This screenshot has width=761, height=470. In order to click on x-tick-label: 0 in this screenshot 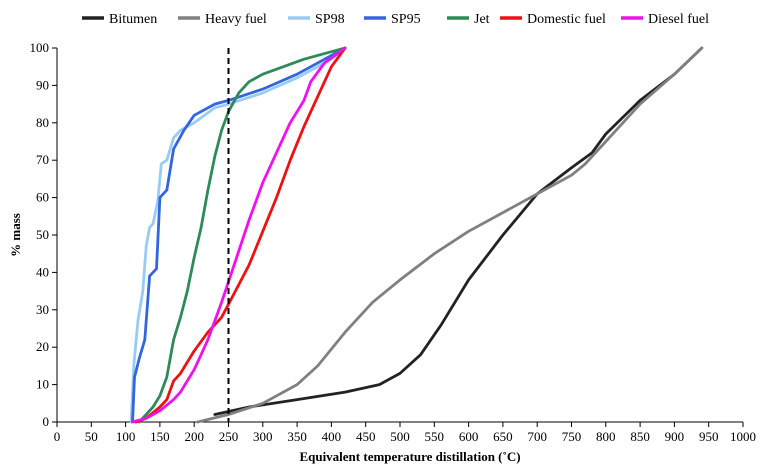, I will do `click(57, 436)`.